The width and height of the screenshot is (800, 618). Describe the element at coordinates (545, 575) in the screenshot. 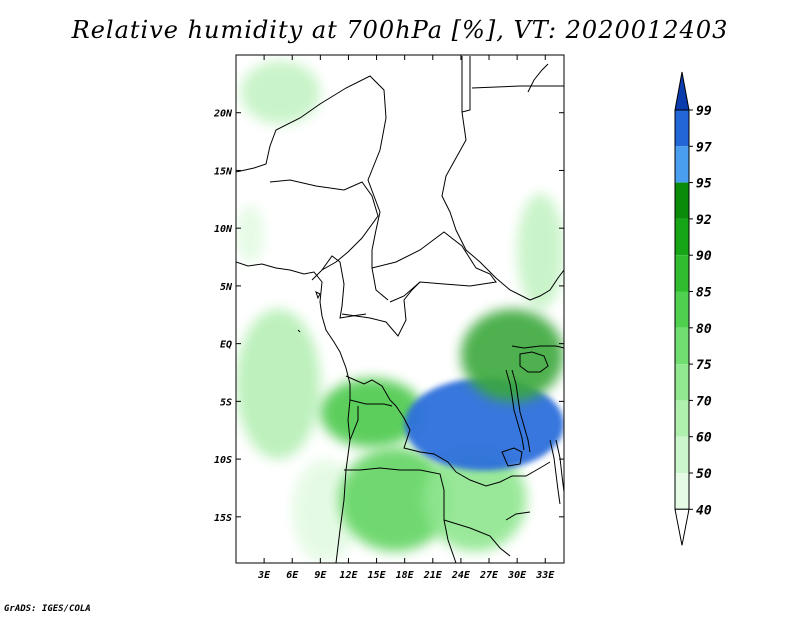

I see `x-tick-label: 33E` at that location.